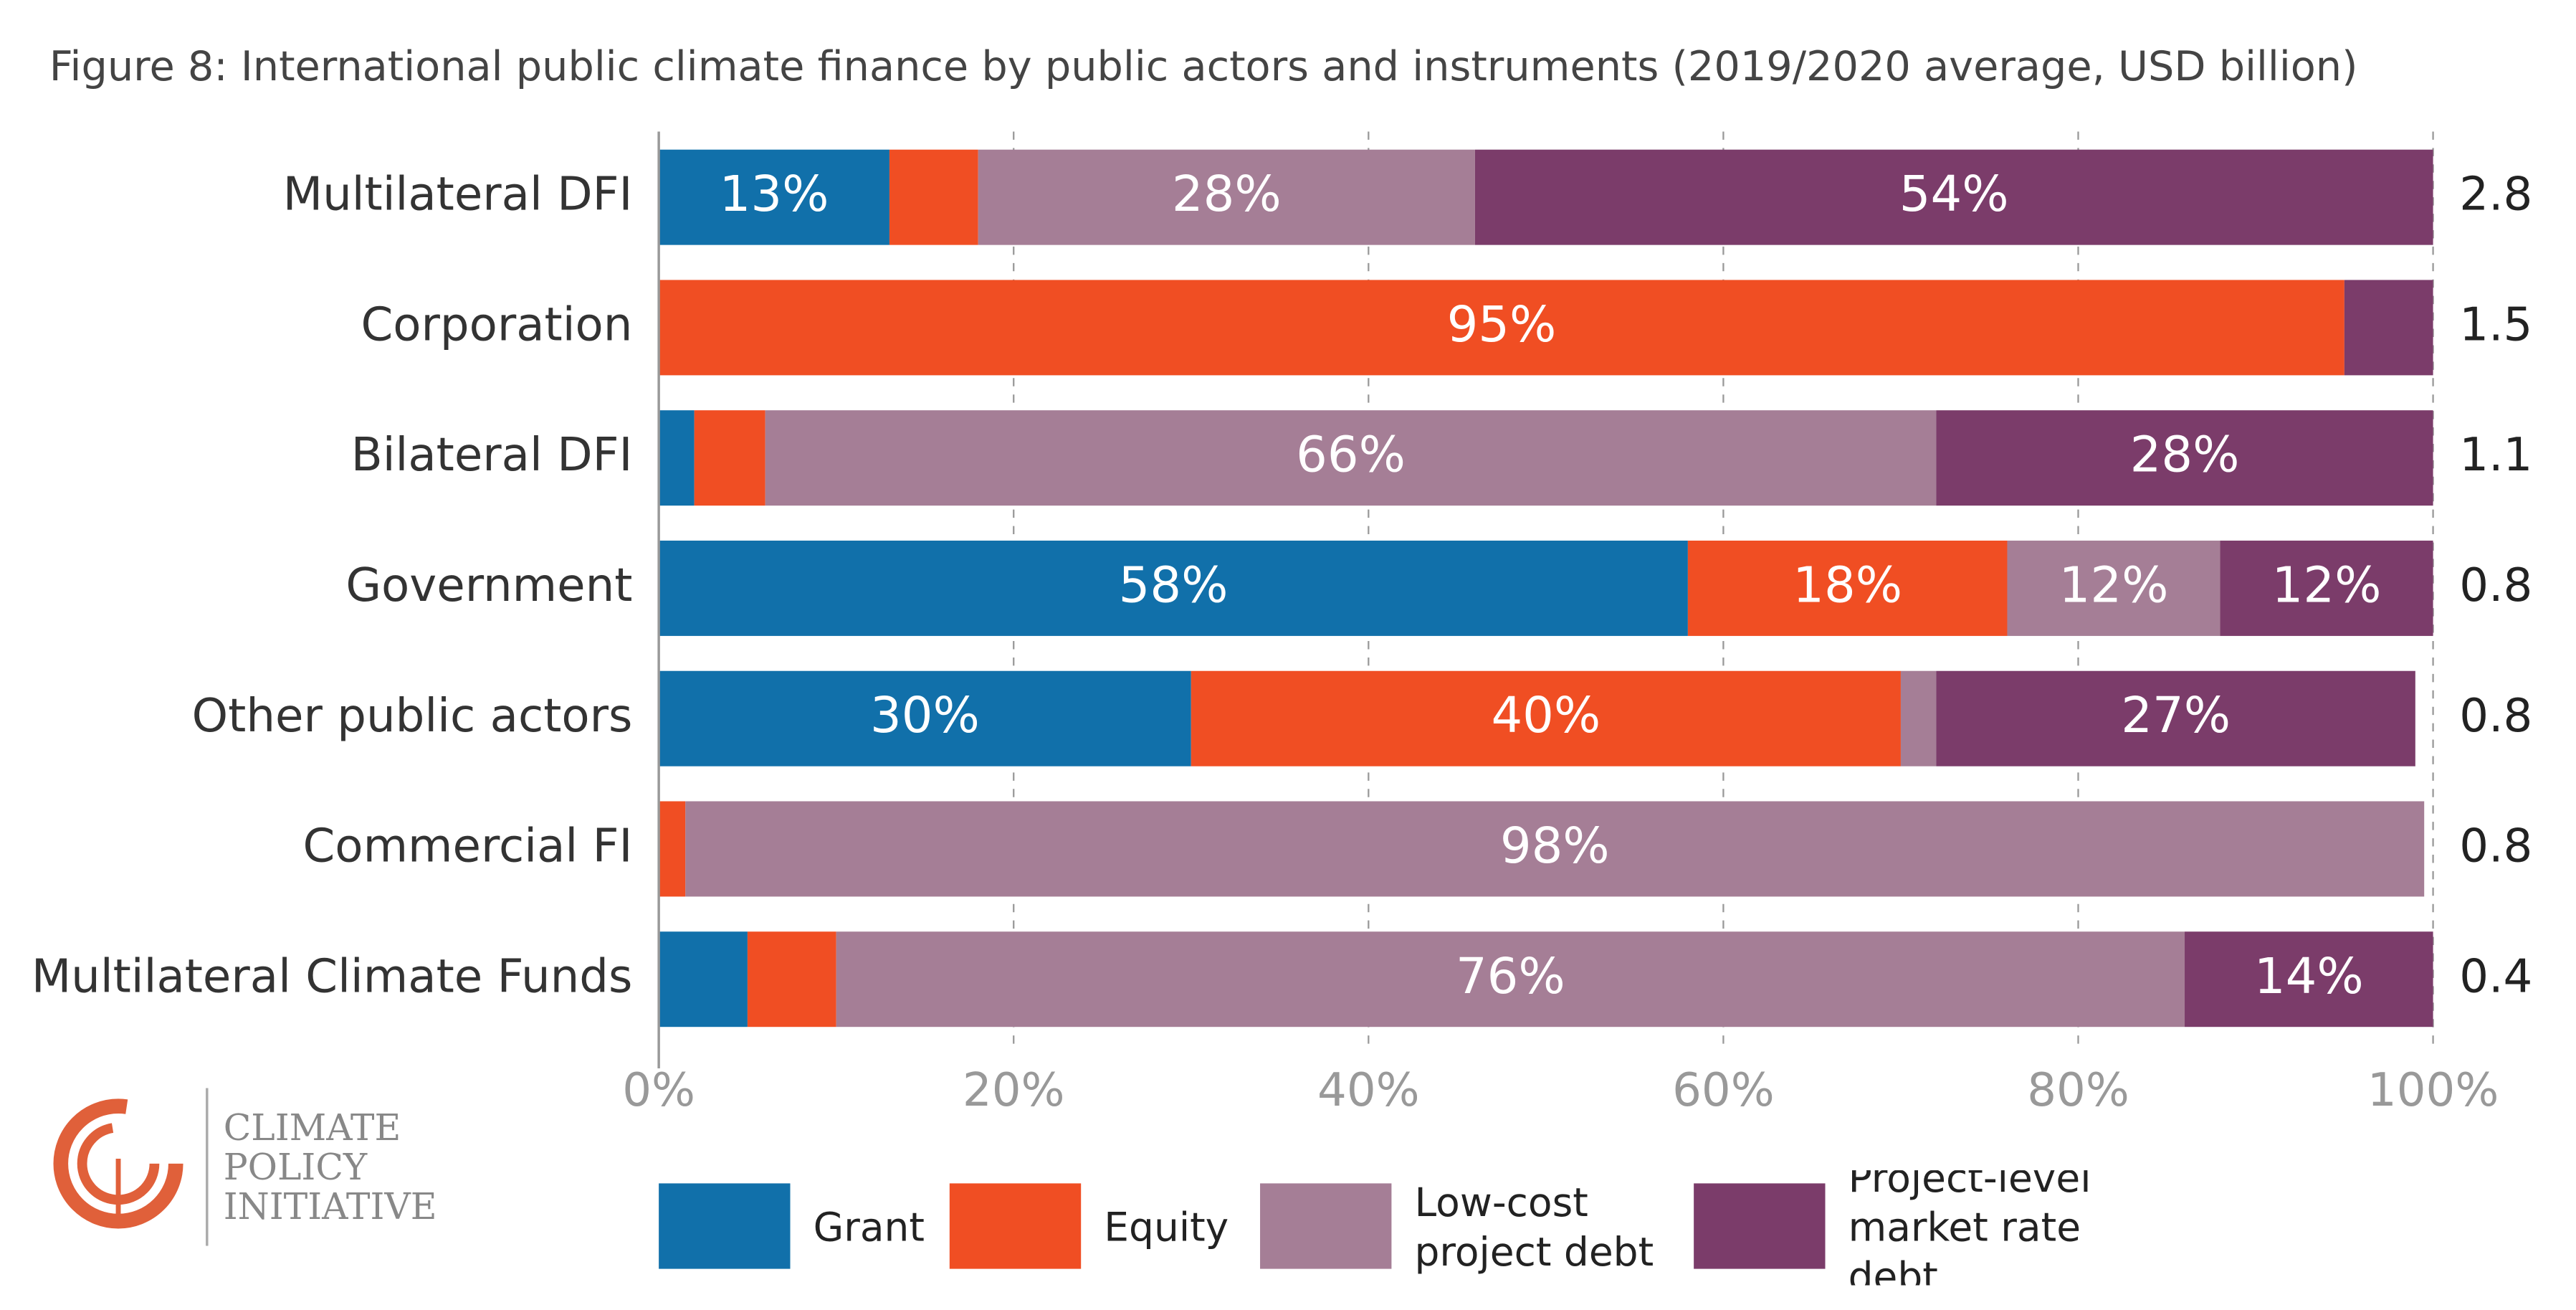  Describe the element at coordinates (312, 1127) in the screenshot. I see `logo-text: CLIMATE` at that location.